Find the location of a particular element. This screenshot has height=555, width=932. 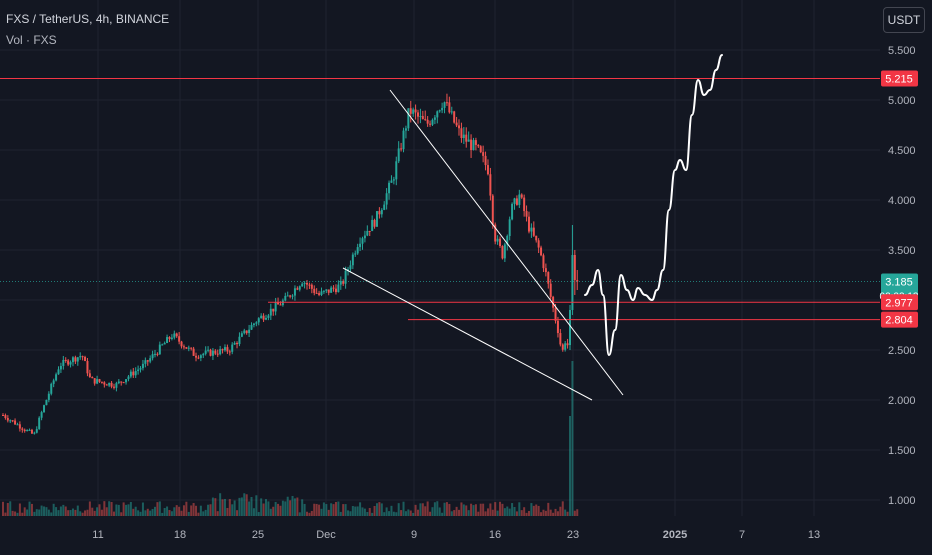

time-tick-label: Dec is located at coordinates (326, 535).